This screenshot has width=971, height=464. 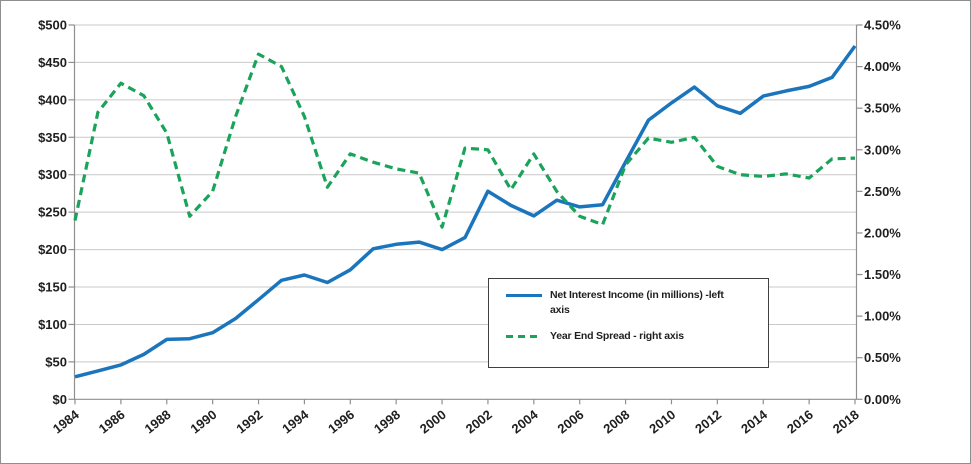 What do you see at coordinates (387, 422) in the screenshot?
I see `x-axis-tick-label: 1998` at bounding box center [387, 422].